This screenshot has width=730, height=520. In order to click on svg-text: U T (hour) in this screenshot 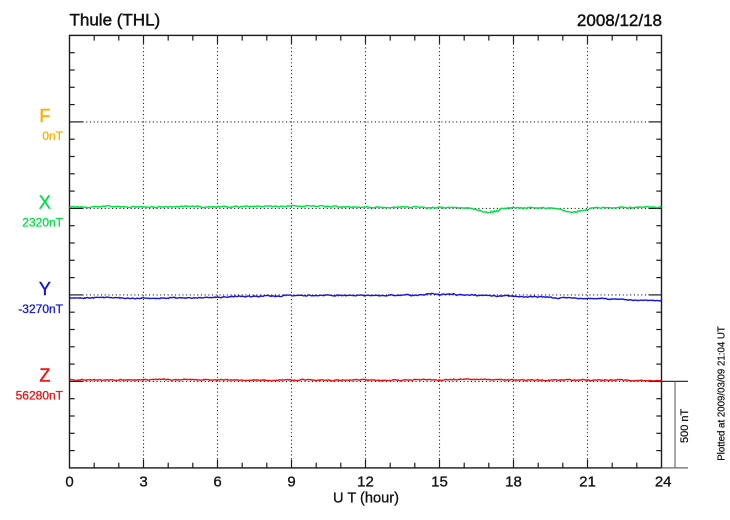, I will do `click(366, 499)`.